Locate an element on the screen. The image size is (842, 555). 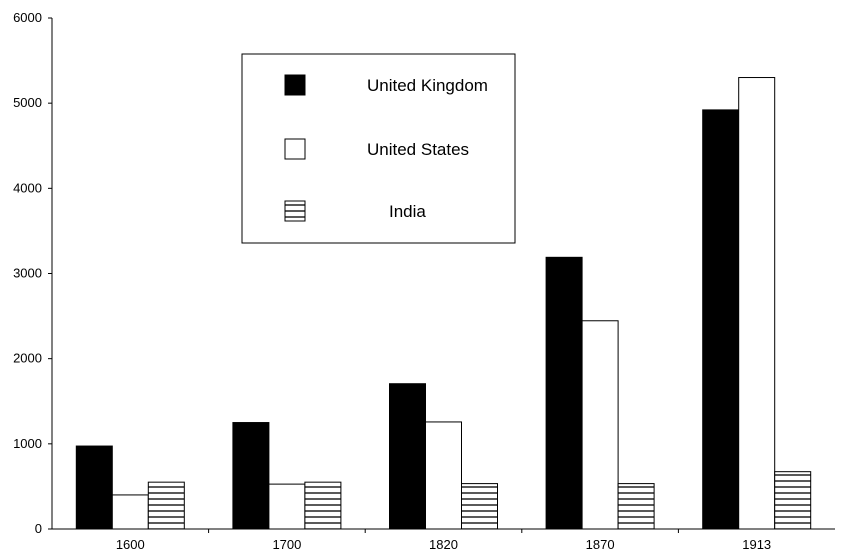
y-tick-label: 5000 is located at coordinates (27, 102).